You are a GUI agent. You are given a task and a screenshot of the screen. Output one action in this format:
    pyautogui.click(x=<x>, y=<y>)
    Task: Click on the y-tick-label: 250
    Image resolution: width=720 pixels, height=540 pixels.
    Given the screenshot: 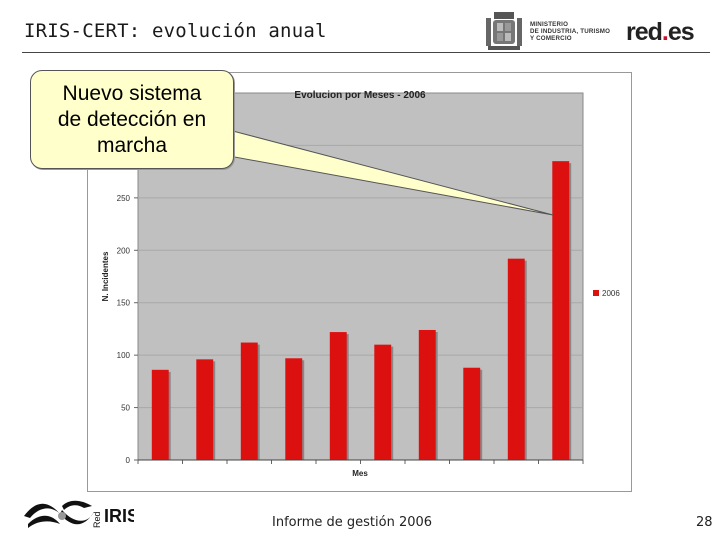 What is the action you would take?
    pyautogui.click(x=124, y=198)
    